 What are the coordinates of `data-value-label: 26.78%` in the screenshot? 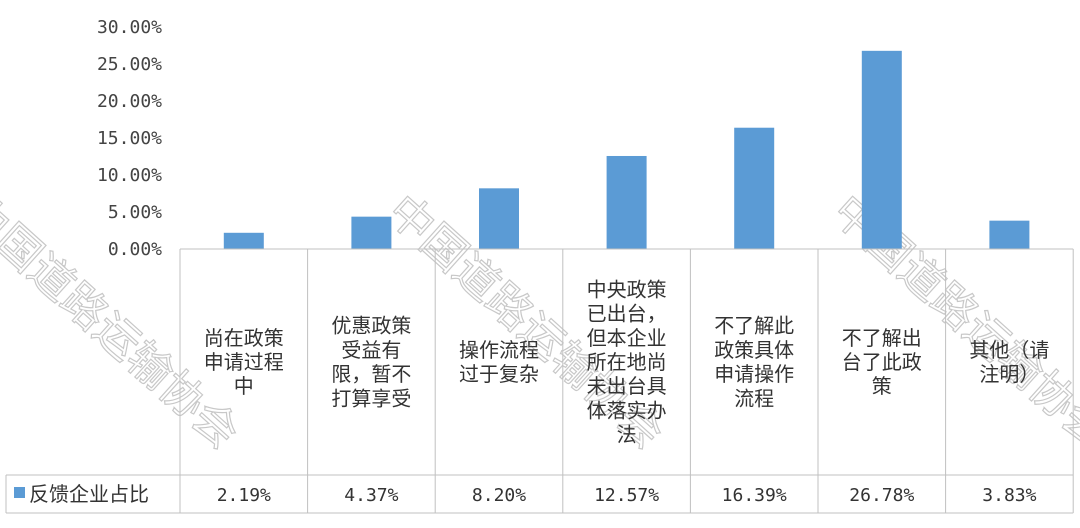 It's located at (881, 495).